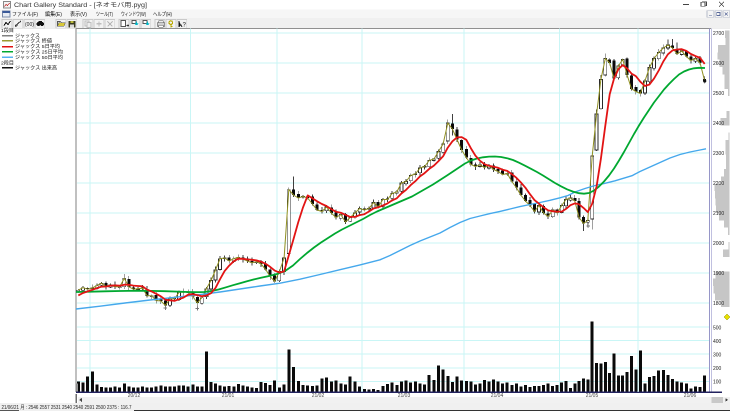 Image resolution: width=730 pixels, height=411 pixels. Describe the element at coordinates (29, 25) in the screenshot. I see `svg-text: (00)` at that location.